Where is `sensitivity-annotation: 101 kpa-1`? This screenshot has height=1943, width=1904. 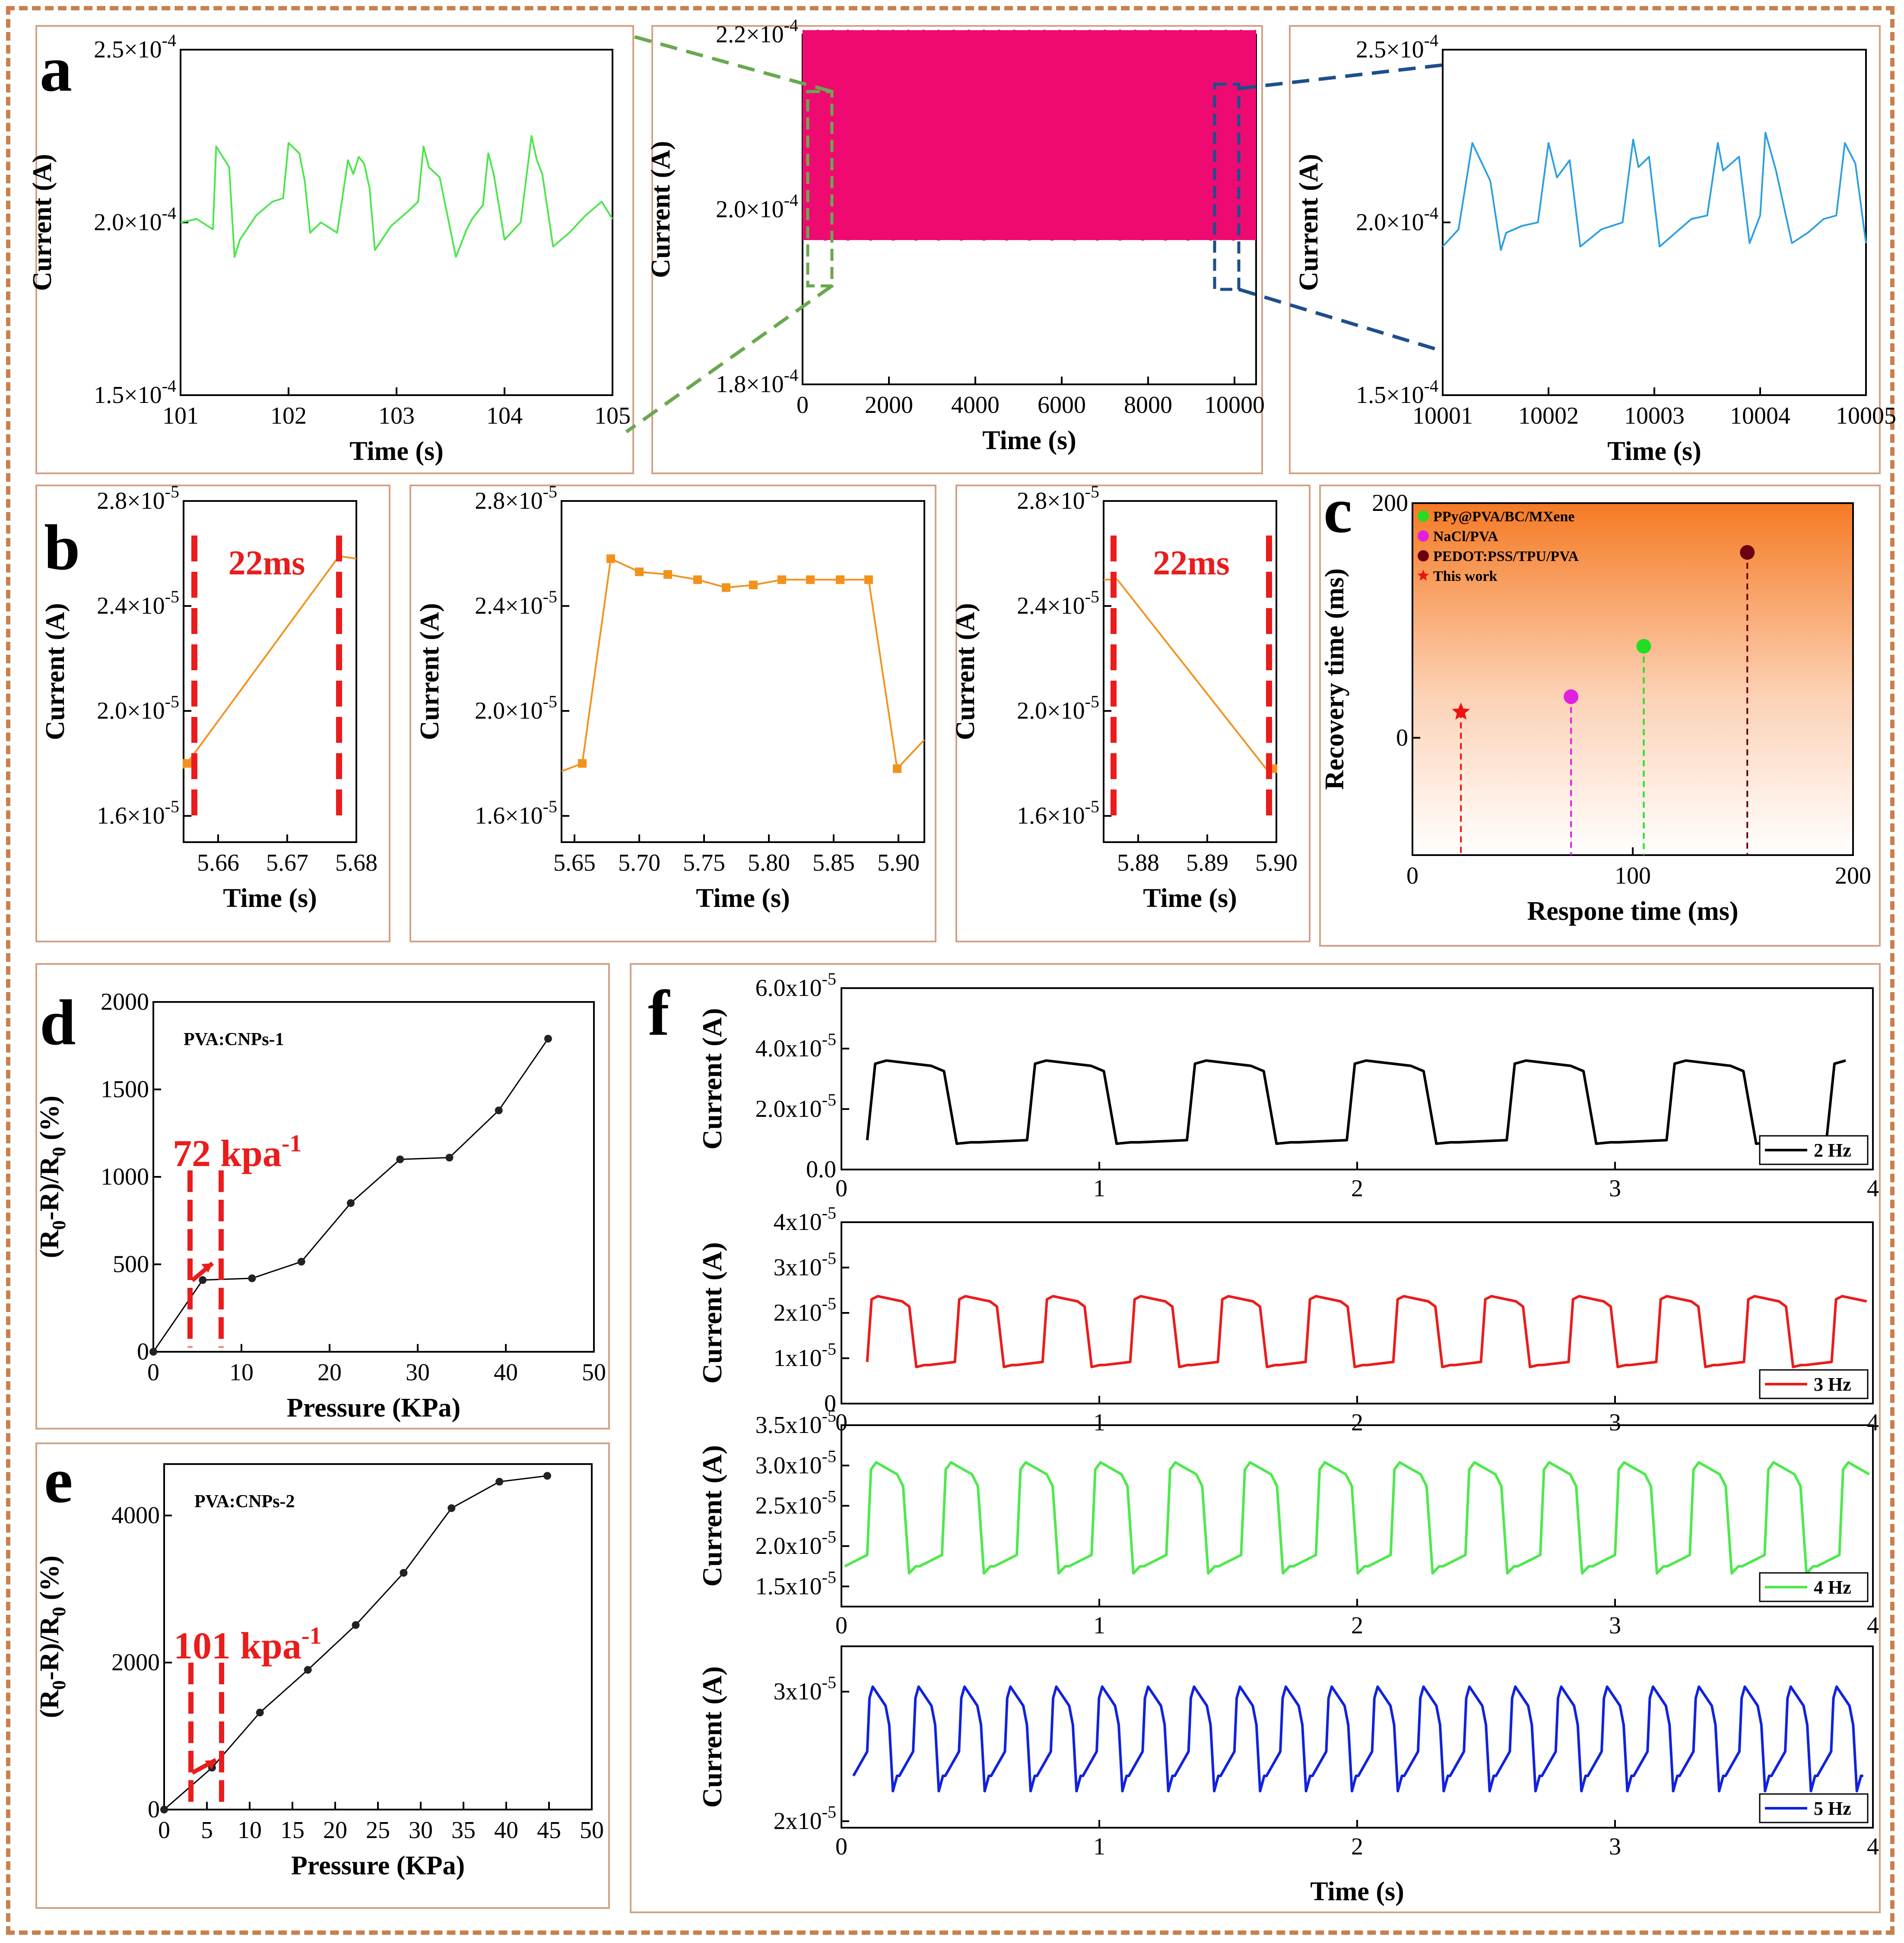
sensitivity-annotation: 101 kpa-1 is located at coordinates (248, 1645).